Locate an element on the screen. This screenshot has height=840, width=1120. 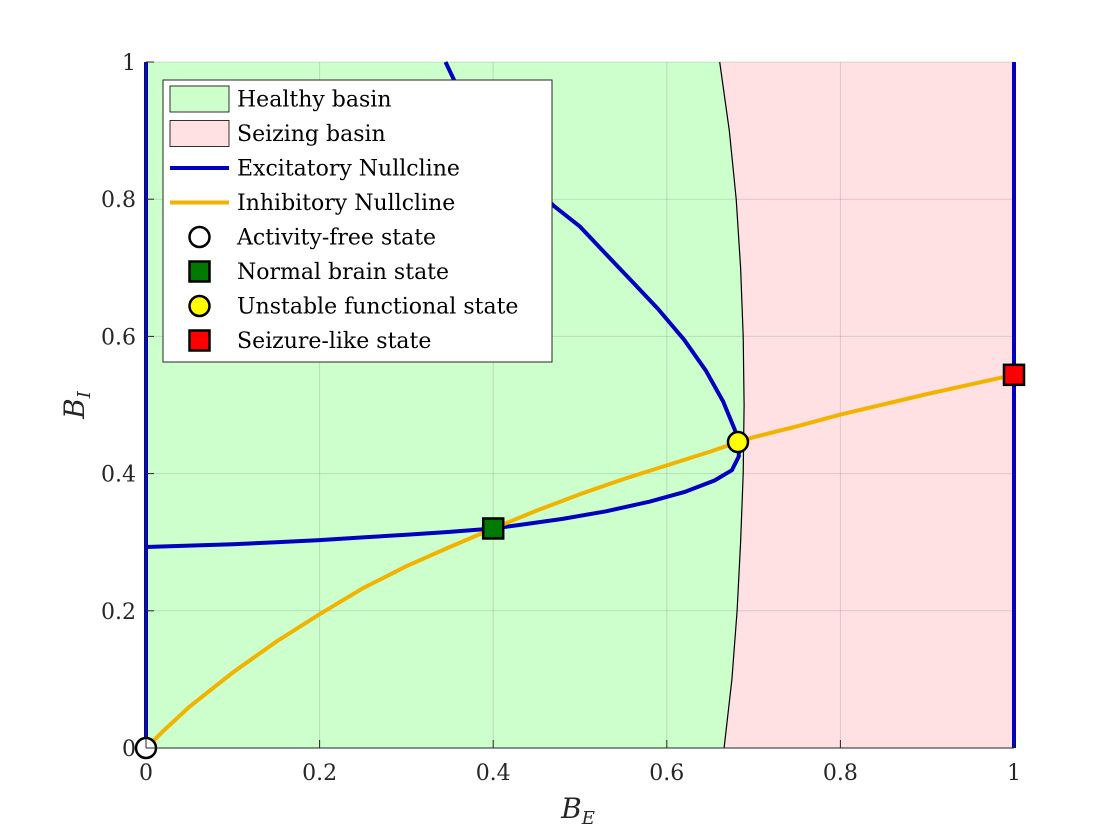
legend-label: Activity-free state is located at coordinates (336, 238).